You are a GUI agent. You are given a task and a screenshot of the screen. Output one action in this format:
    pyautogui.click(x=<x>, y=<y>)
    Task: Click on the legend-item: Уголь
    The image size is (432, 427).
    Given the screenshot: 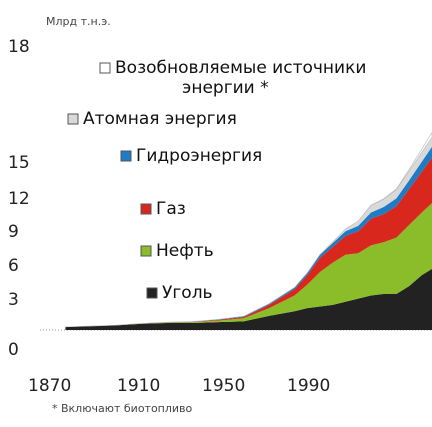 What is the action you would take?
    pyautogui.click(x=179, y=293)
    